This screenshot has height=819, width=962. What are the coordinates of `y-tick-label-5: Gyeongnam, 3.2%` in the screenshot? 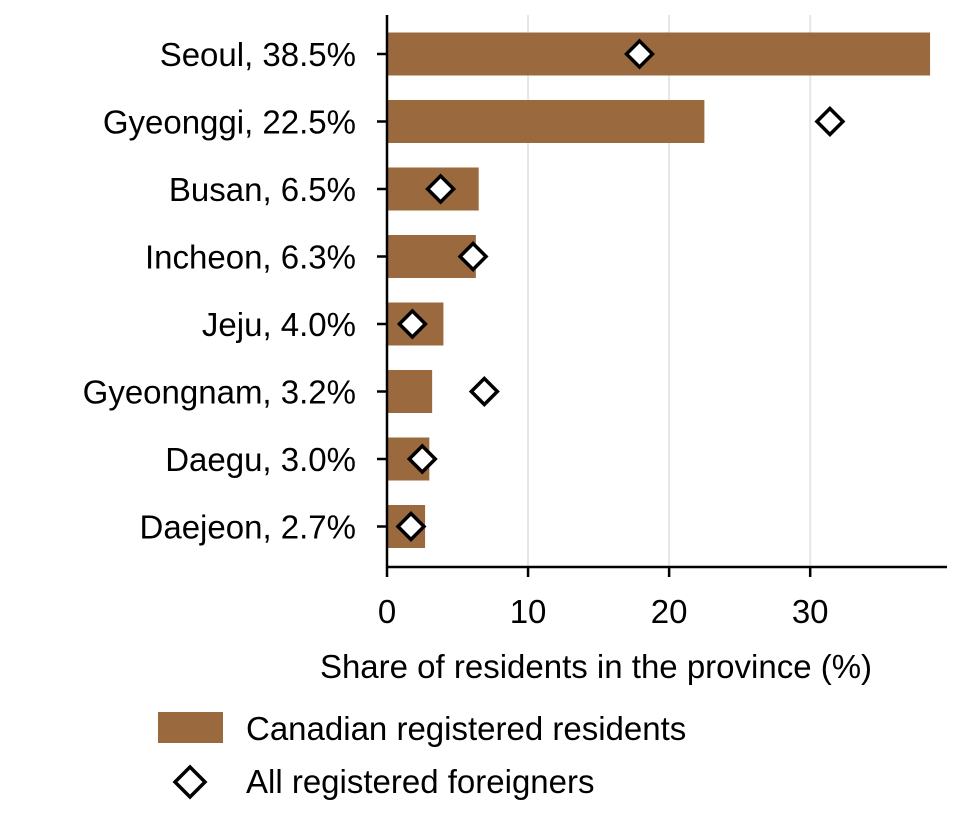 It's located at (219, 392).